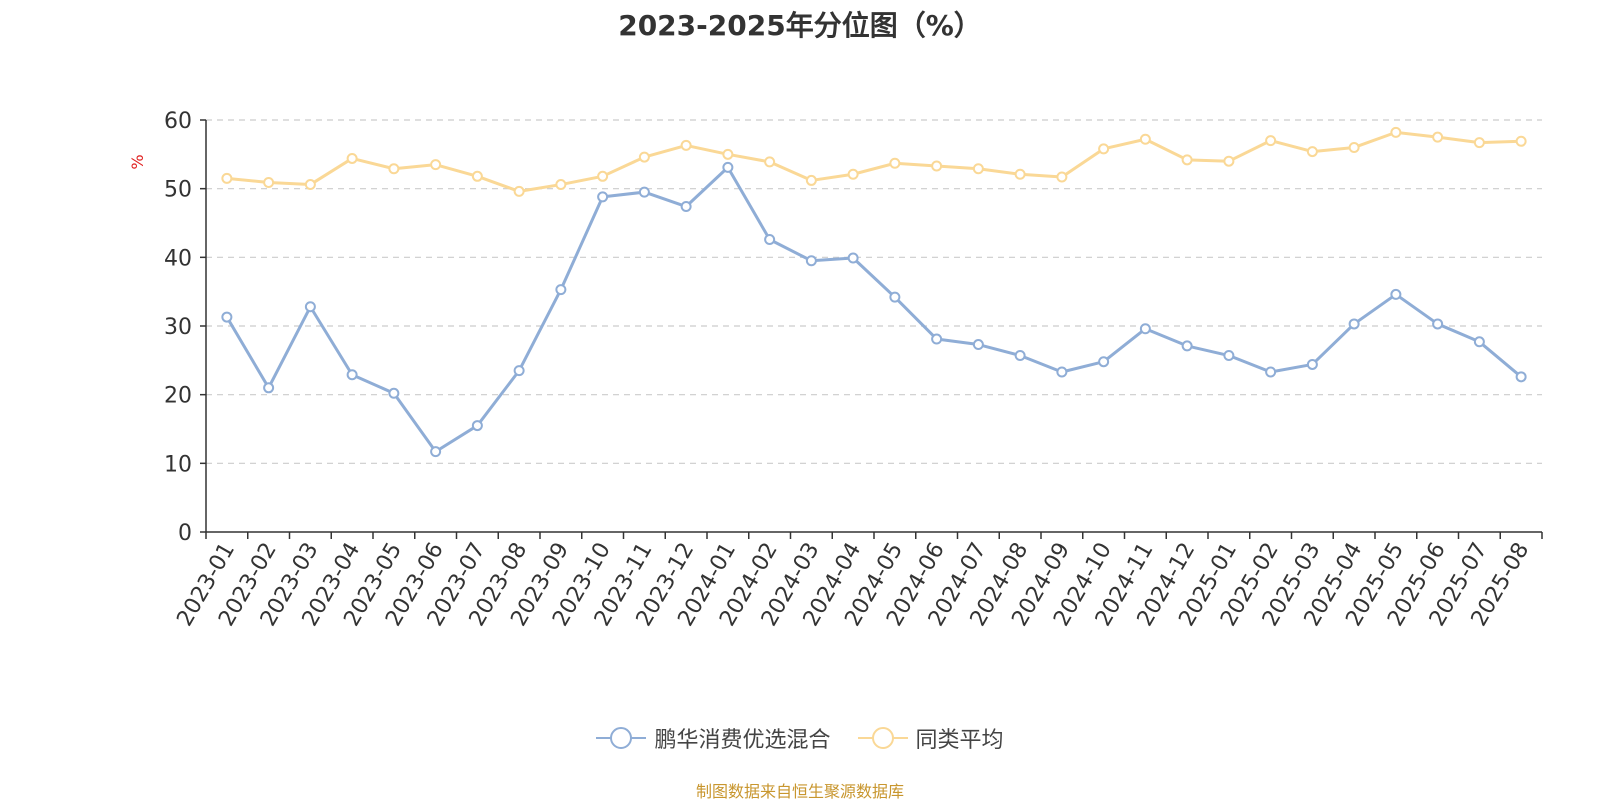 The image size is (1600, 802). Describe the element at coordinates (178, 258) in the screenshot. I see `y-tick-label-4: 40` at that location.